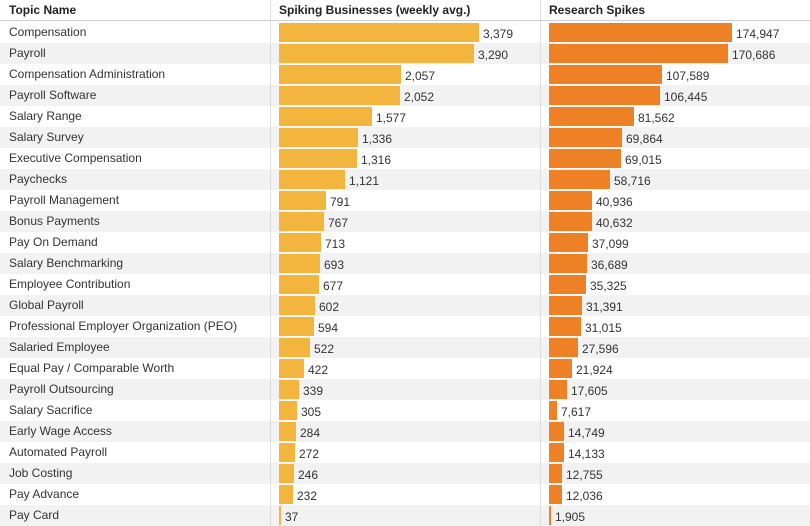 The height and width of the screenshot is (526, 810). What do you see at coordinates (123, 326) in the screenshot?
I see `topic-name: Professional Employer Organization (PEO)` at bounding box center [123, 326].